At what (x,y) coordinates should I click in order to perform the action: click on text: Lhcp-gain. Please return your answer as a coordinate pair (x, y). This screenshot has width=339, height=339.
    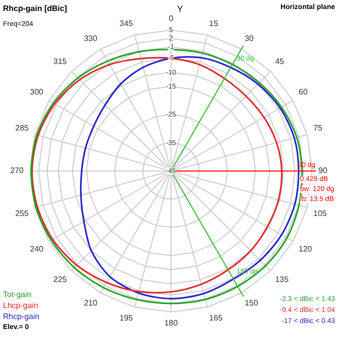
    Looking at the image, I should click on (21, 305).